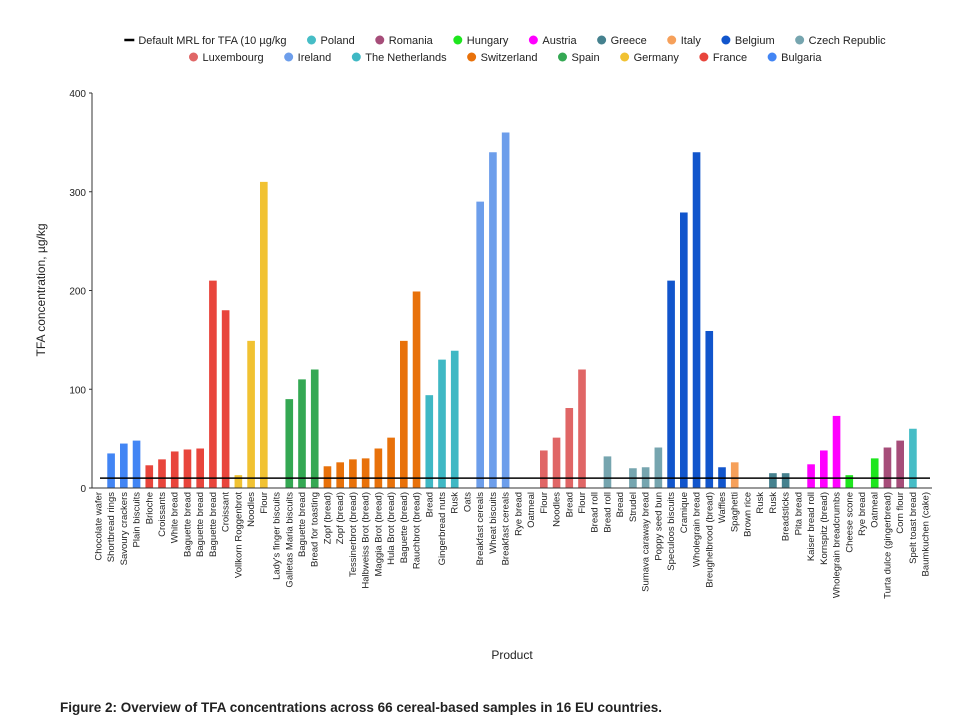 This screenshot has height=721, width=978. I want to click on legend-label: Ireland, so click(315, 58).